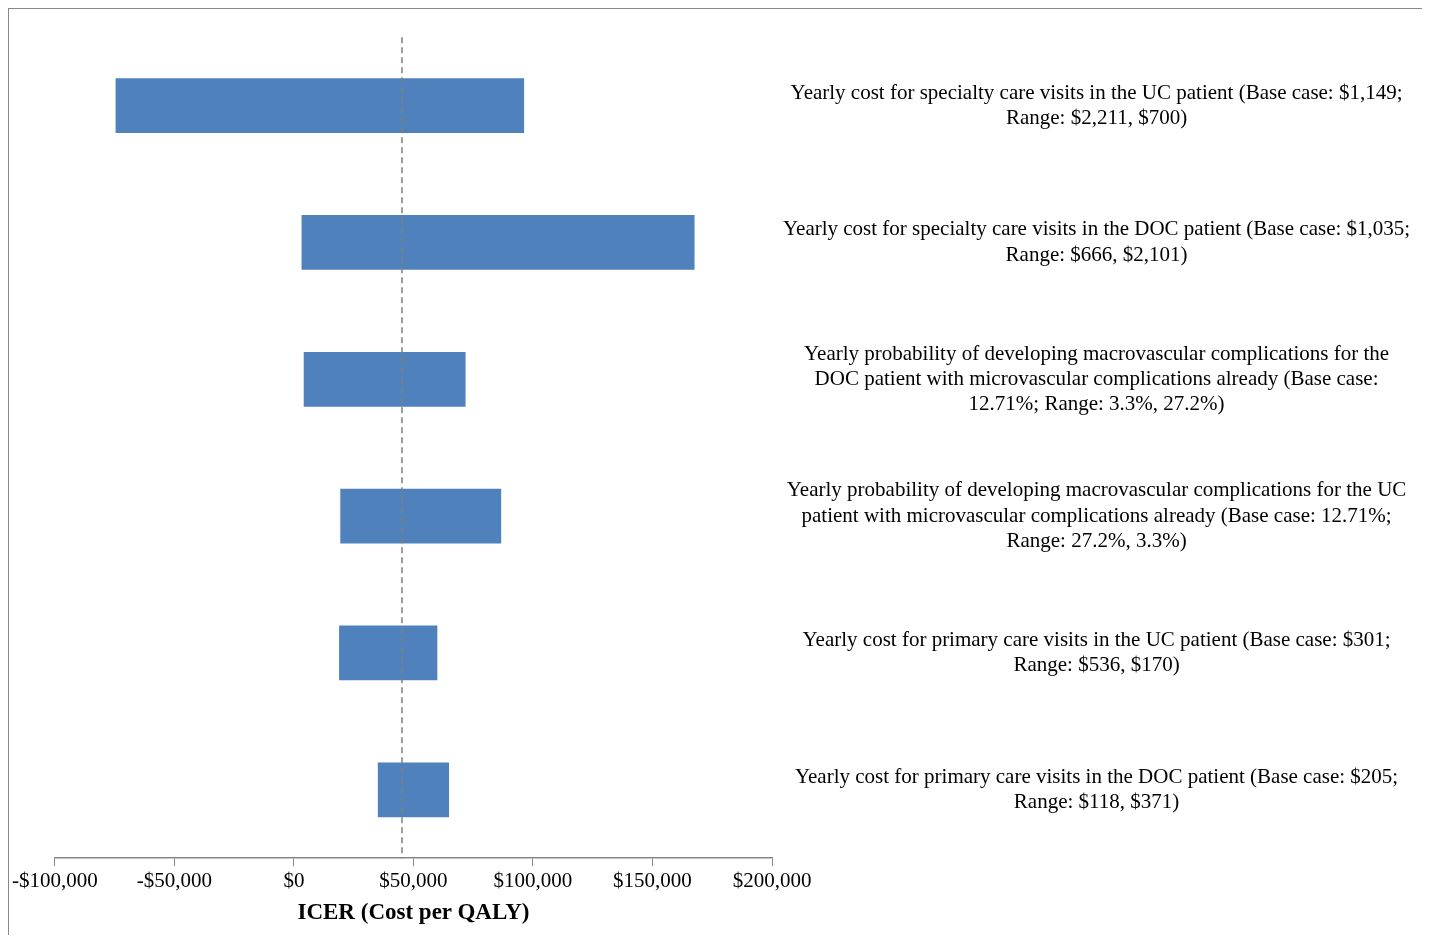  Describe the element at coordinates (1096, 241) in the screenshot. I see `y-tick-label: Yearly cost for specialty care visits in the DOC patient (Base case: $1,035; Range: $666, $2,101)` at that location.